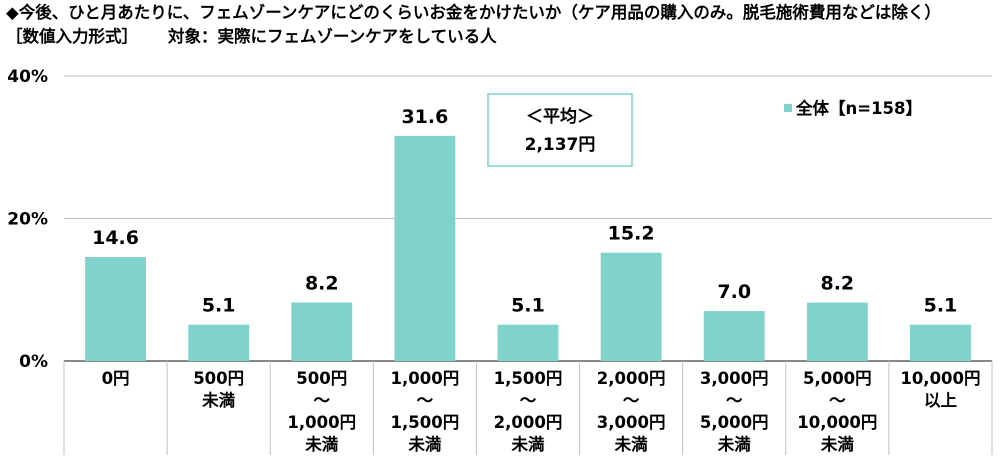 Image resolution: width=1000 pixels, height=459 pixels. Describe the element at coordinates (560, 116) in the screenshot. I see `average-label: ＜平均＞` at that location.